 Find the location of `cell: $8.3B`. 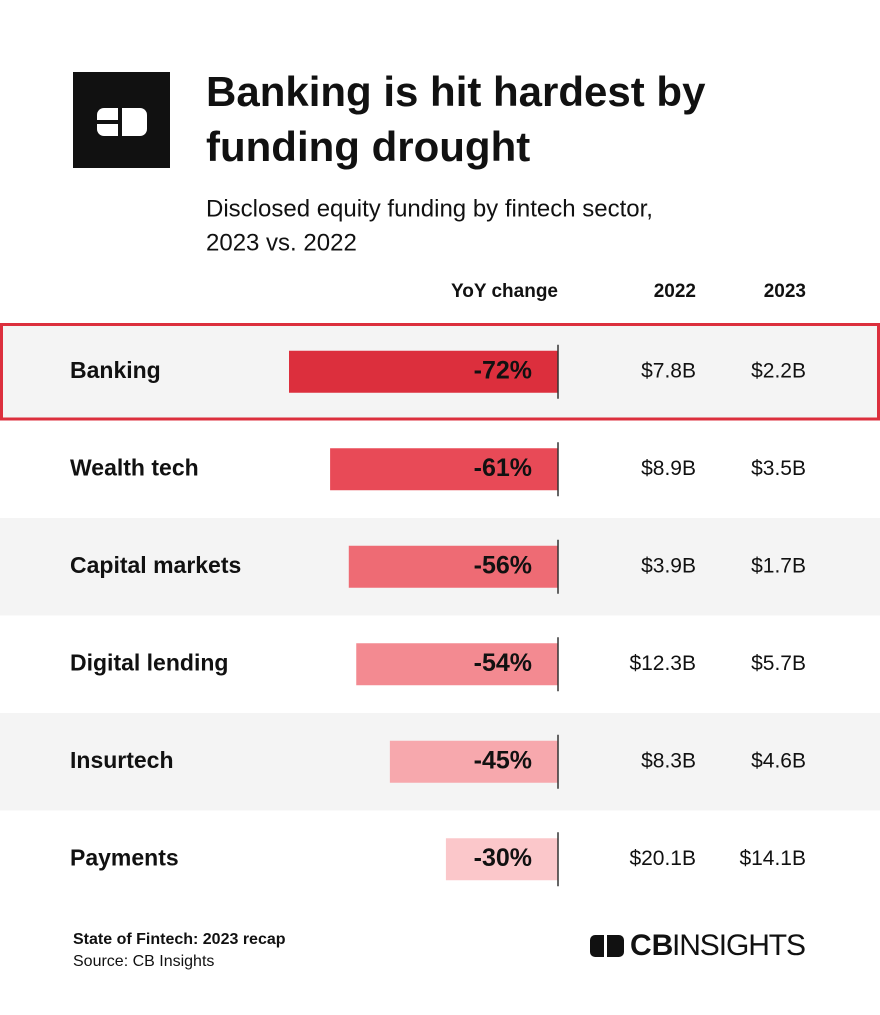

cell: $8.3B is located at coordinates (668, 760).